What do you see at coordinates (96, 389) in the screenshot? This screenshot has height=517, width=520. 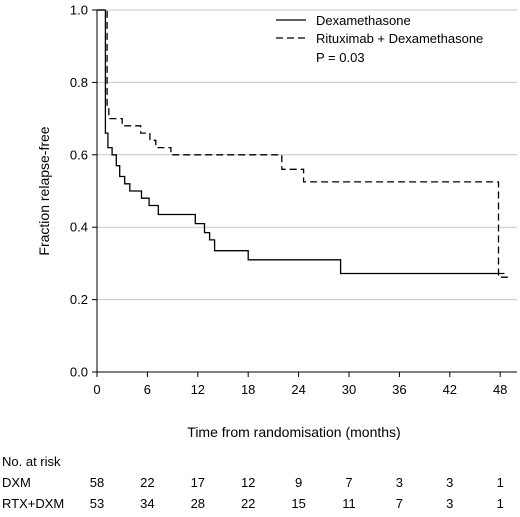 I see `x-tick-label-0: 0` at bounding box center [96, 389].